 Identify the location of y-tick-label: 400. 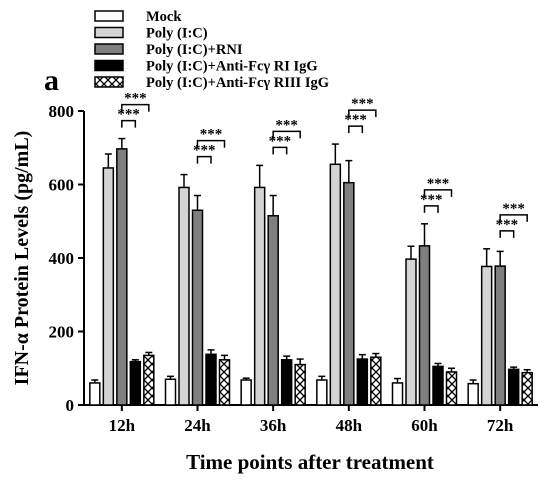
(62, 258).